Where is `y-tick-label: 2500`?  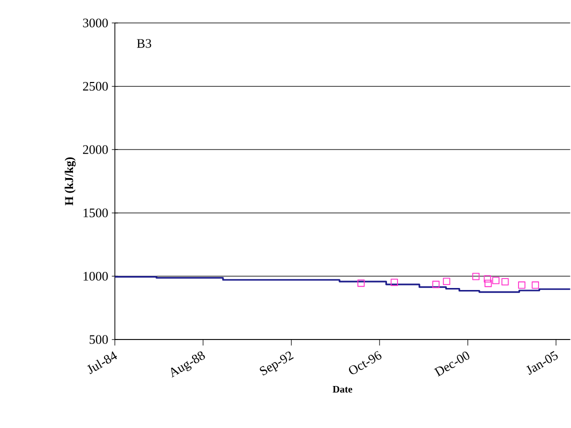
y-tick-label: 2500 is located at coordinates (95, 86).